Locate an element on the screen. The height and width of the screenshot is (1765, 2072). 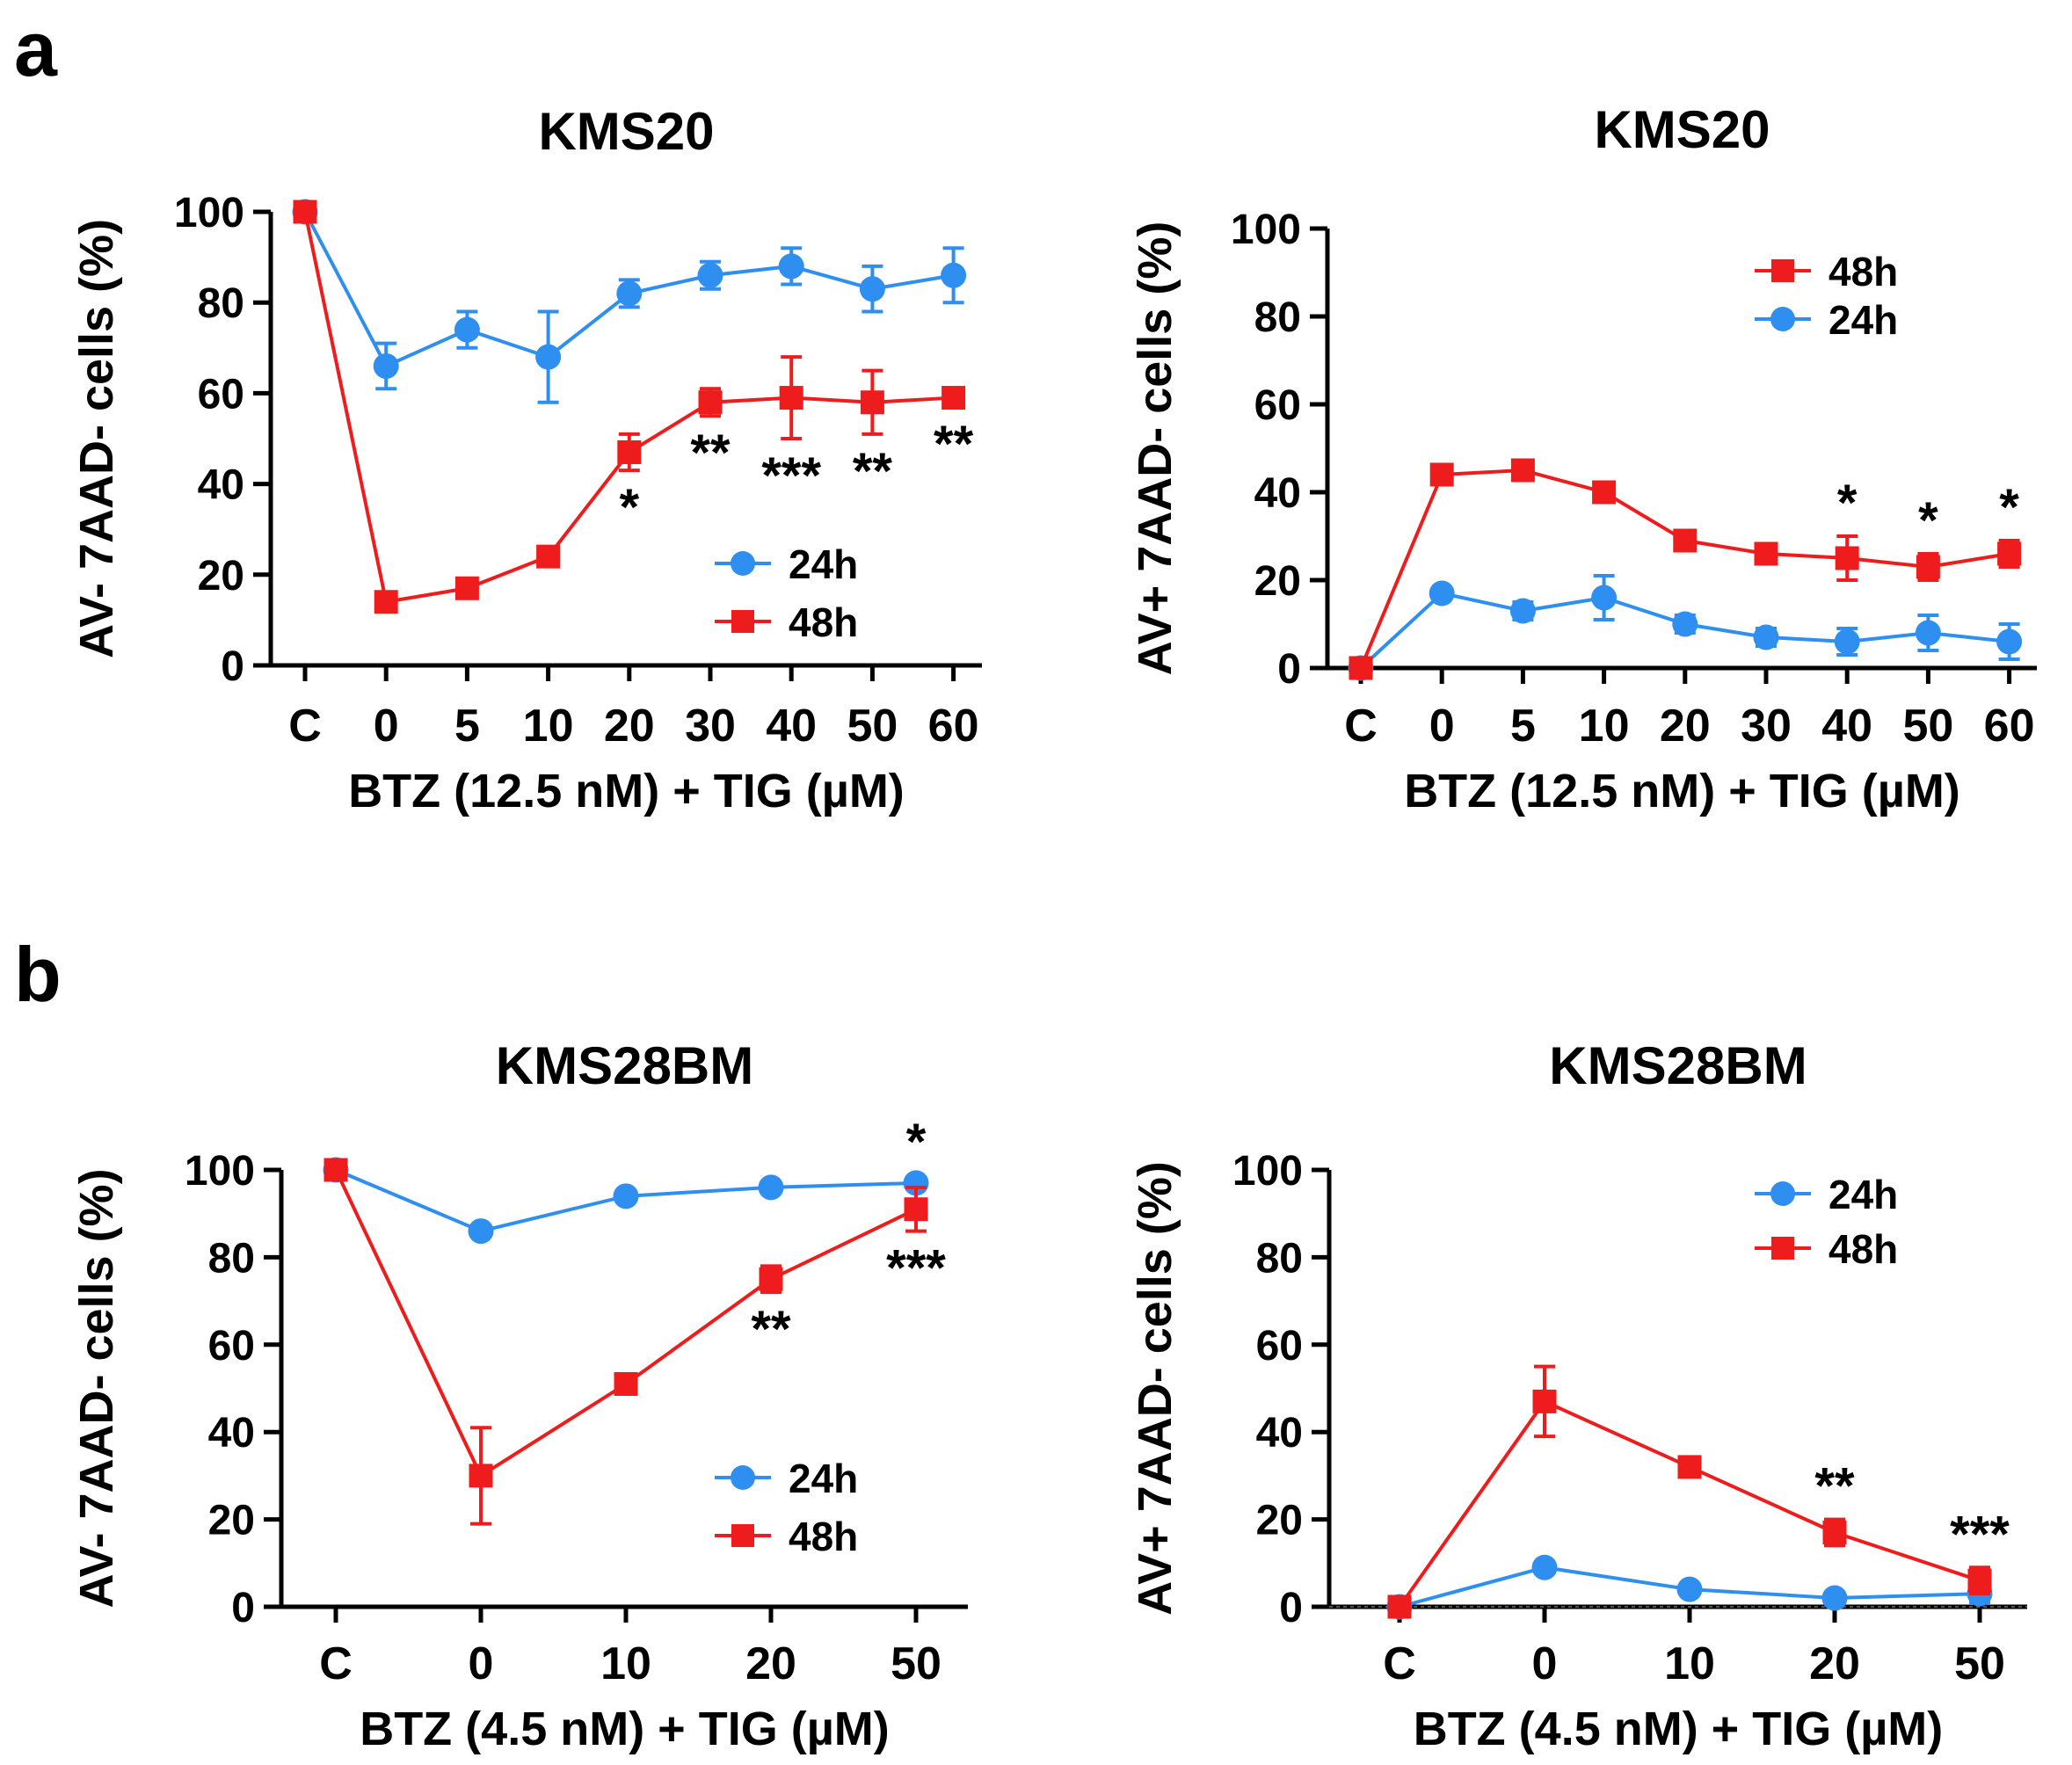
chart2-y-tick-label: 60 is located at coordinates (1277, 405).